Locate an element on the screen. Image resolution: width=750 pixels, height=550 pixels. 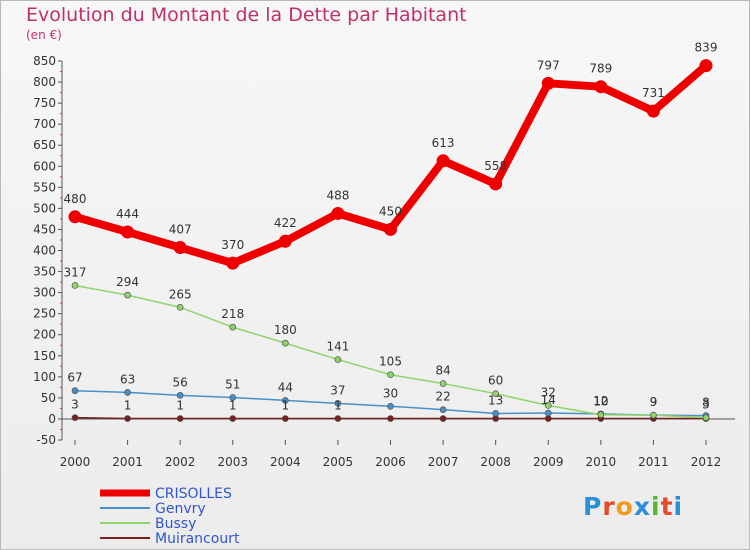
data-label: 12 is located at coordinates (600, 401).